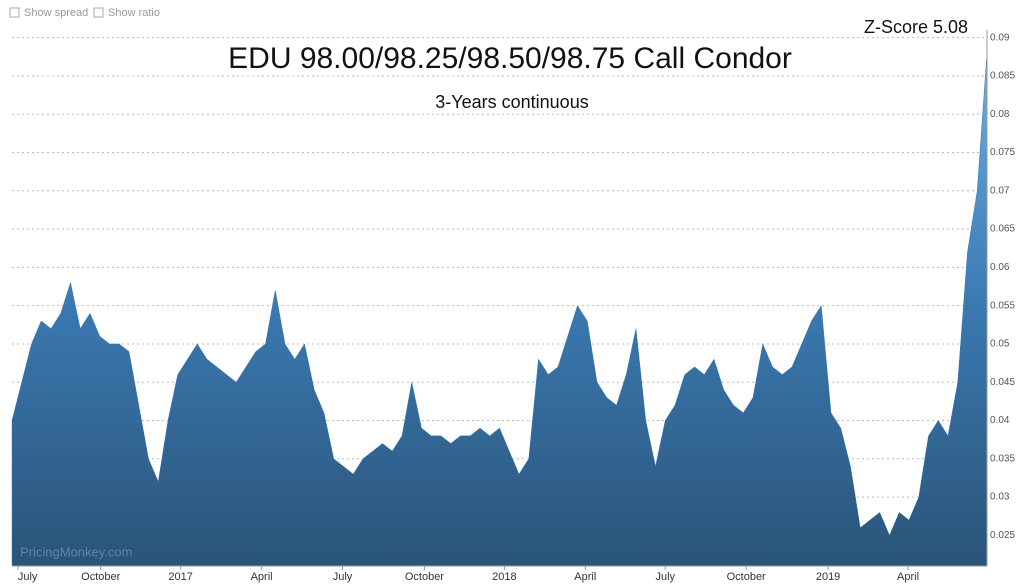 The image size is (1024, 585). I want to click on watermark: PricingMonkey.com, so click(76, 551).